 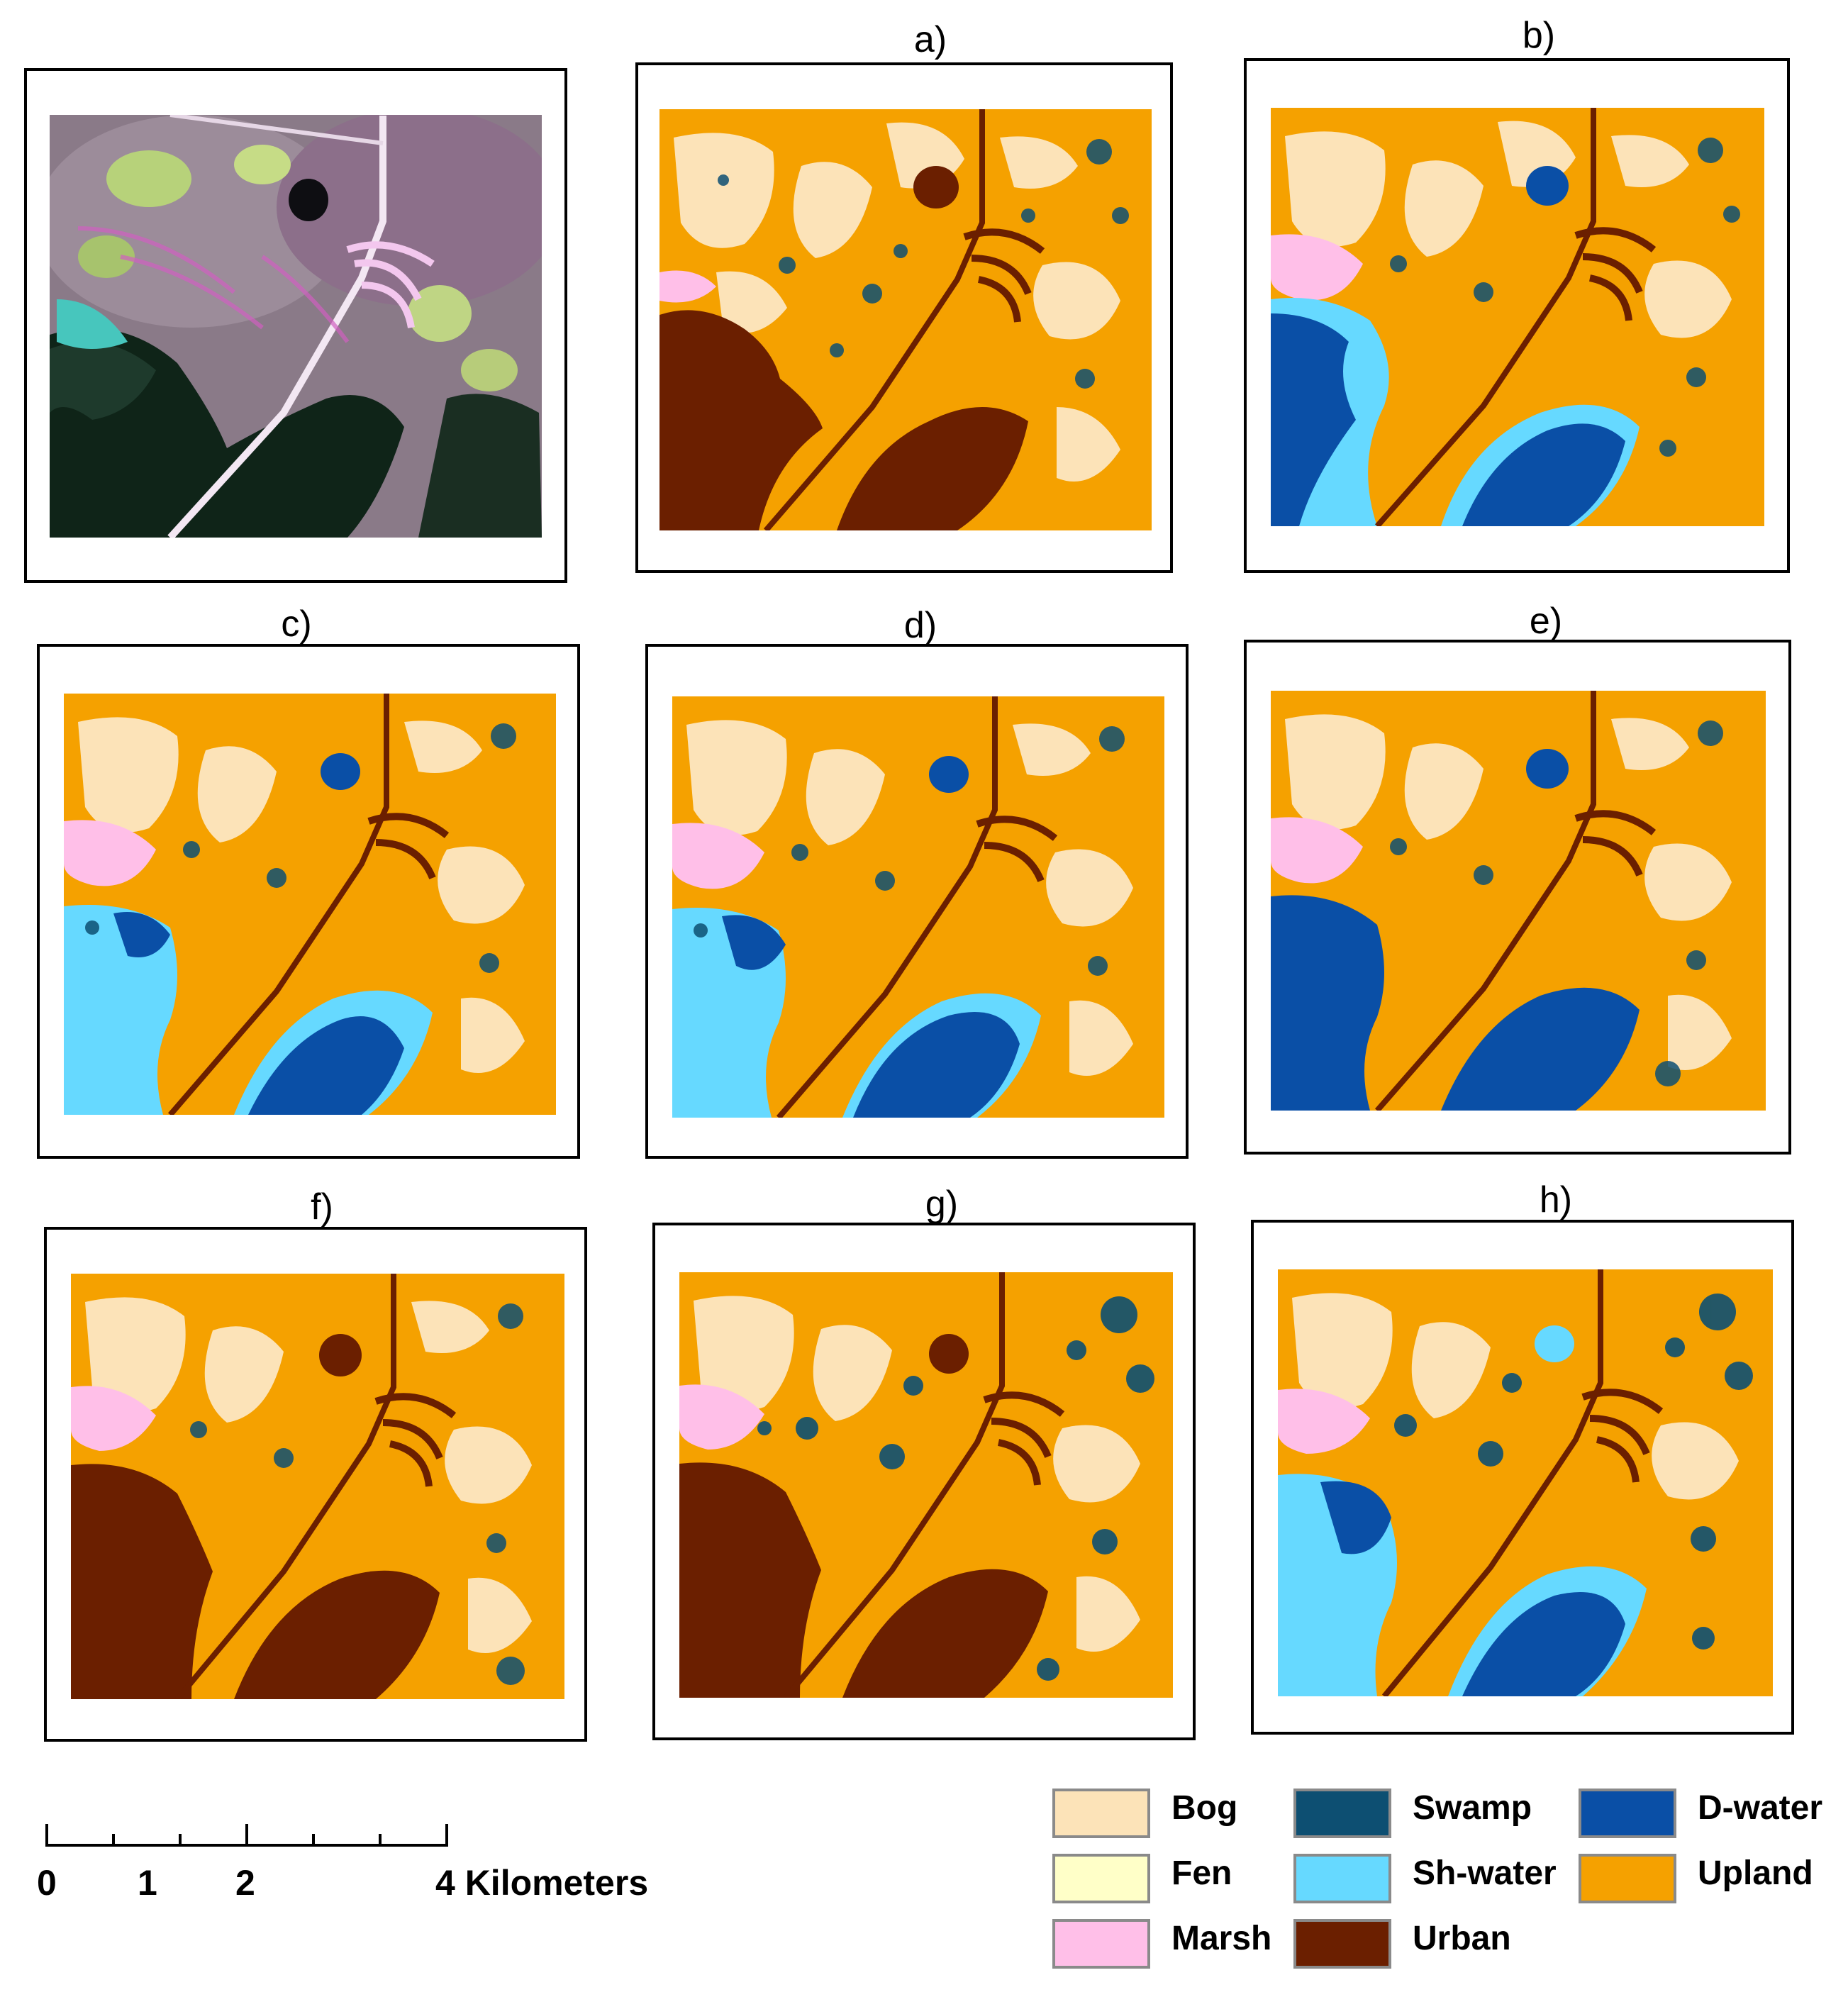 What do you see at coordinates (1472, 1808) in the screenshot?
I see `legend-label-swamp: Swamp` at bounding box center [1472, 1808].